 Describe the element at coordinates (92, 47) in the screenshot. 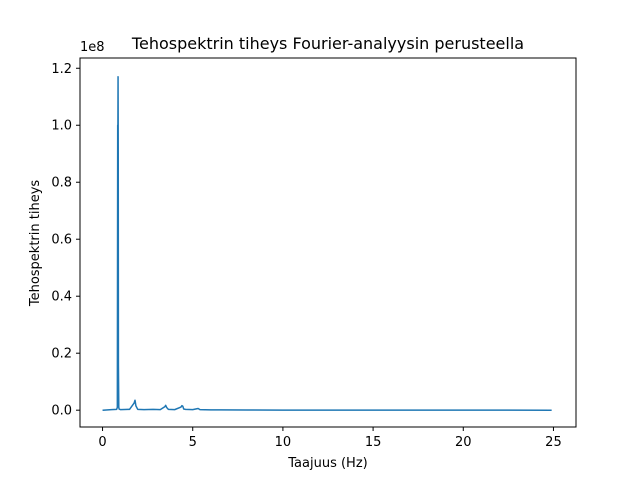

I see `y-offset-text: 1e8` at that location.